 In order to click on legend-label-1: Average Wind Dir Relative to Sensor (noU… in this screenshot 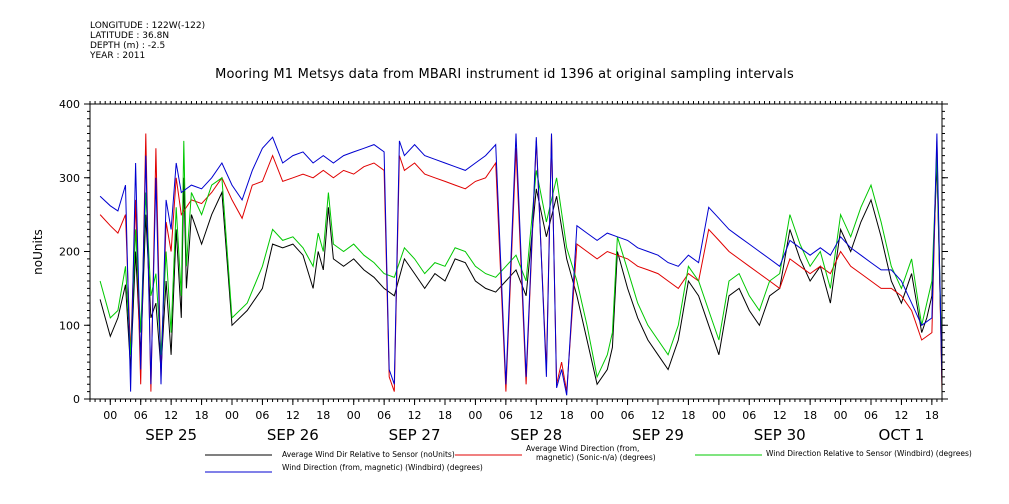, I will do `click(368, 454)`.